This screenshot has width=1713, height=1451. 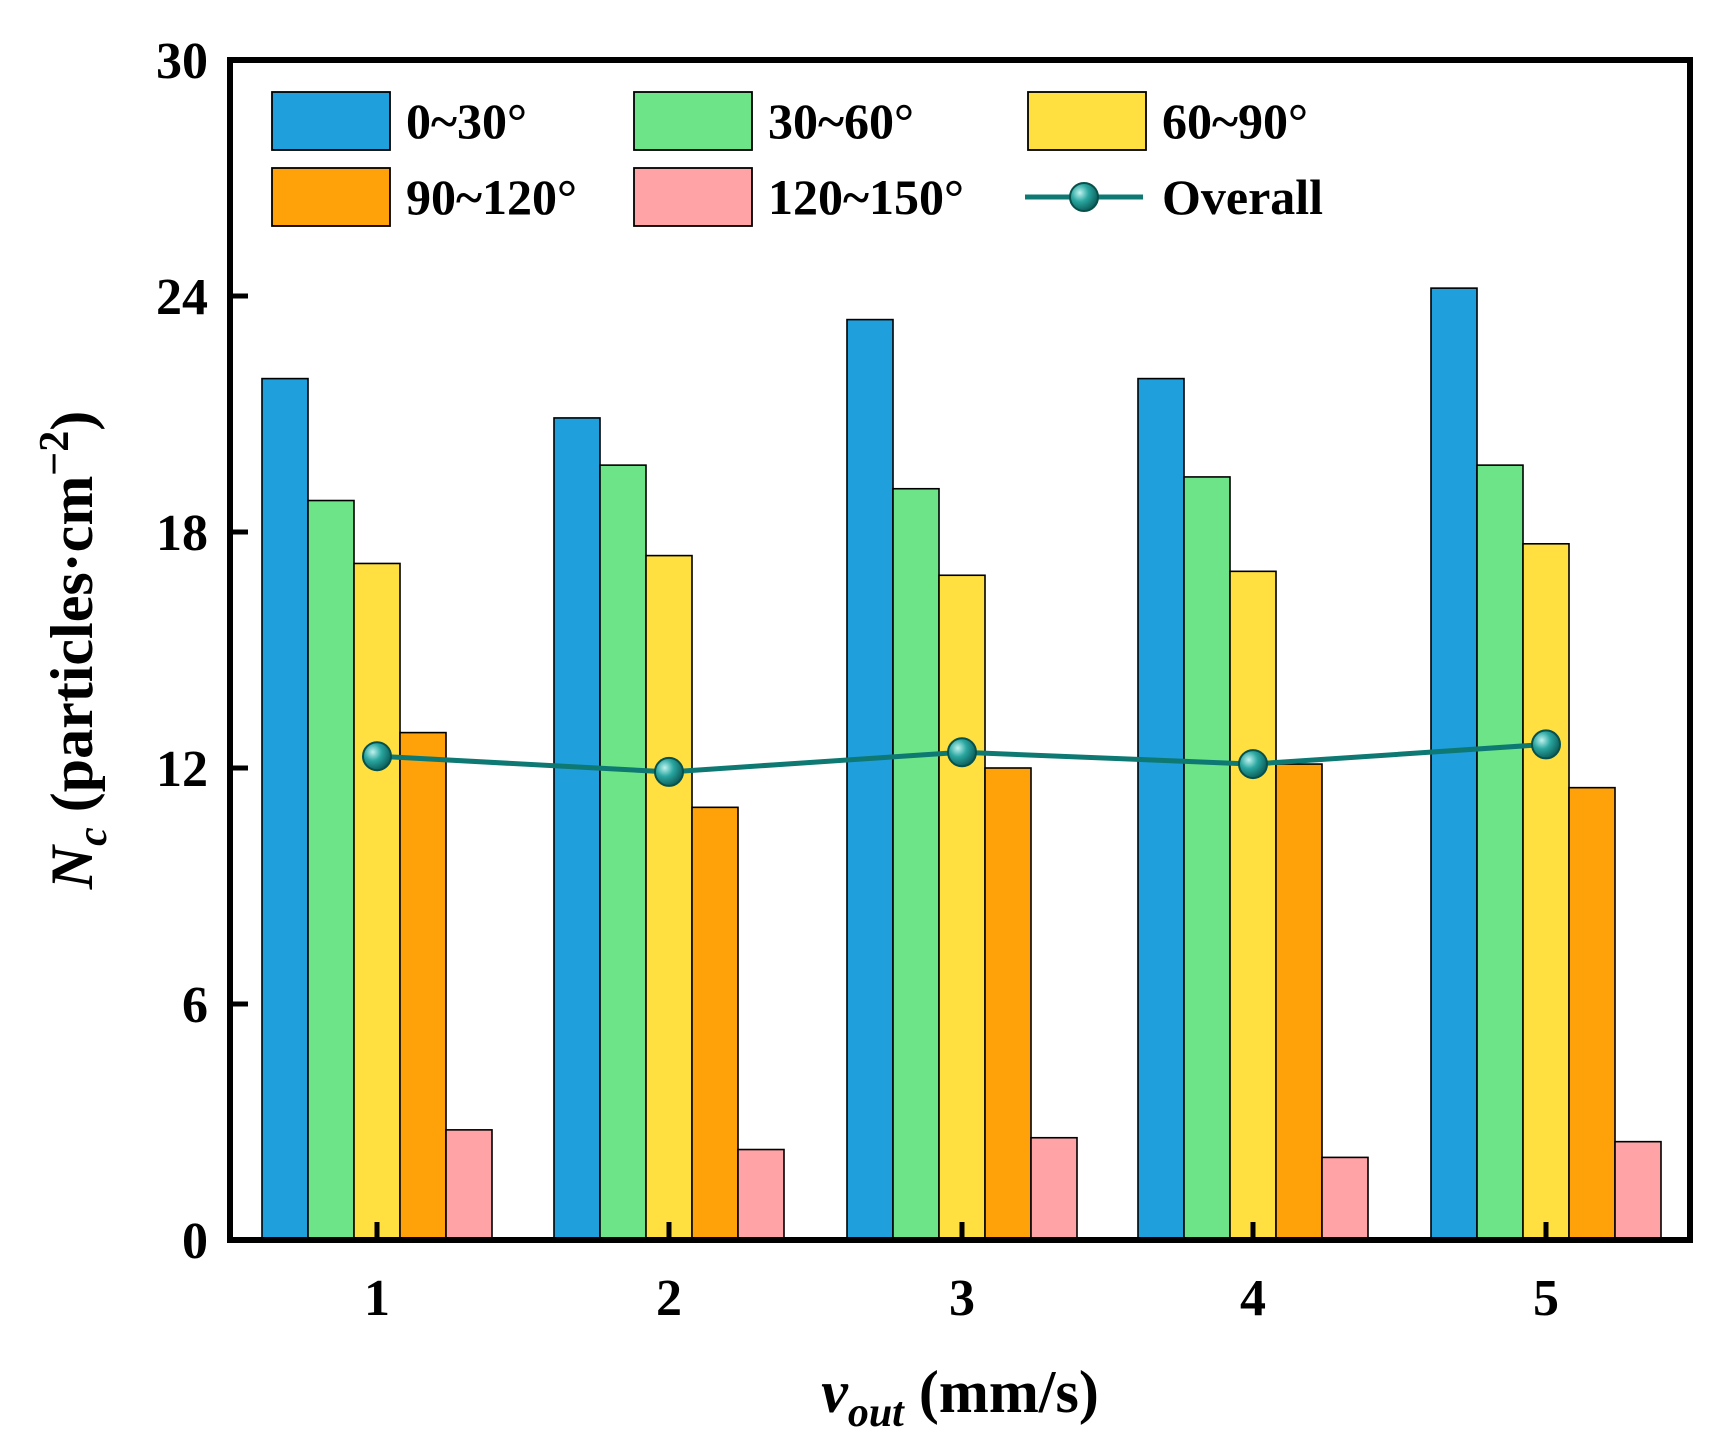 I want to click on bar-90~120°-x2, so click(x=715, y=1023).